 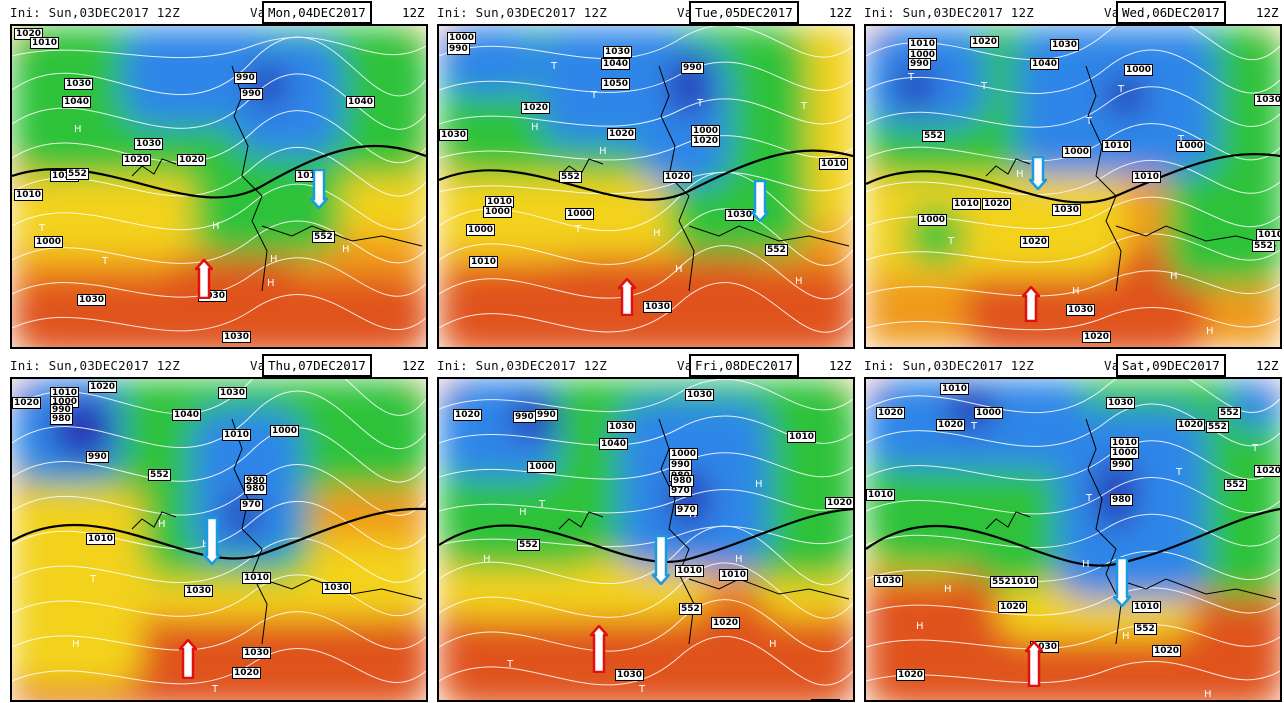 I want to click on isobar-lines, so click(x=1073, y=531).